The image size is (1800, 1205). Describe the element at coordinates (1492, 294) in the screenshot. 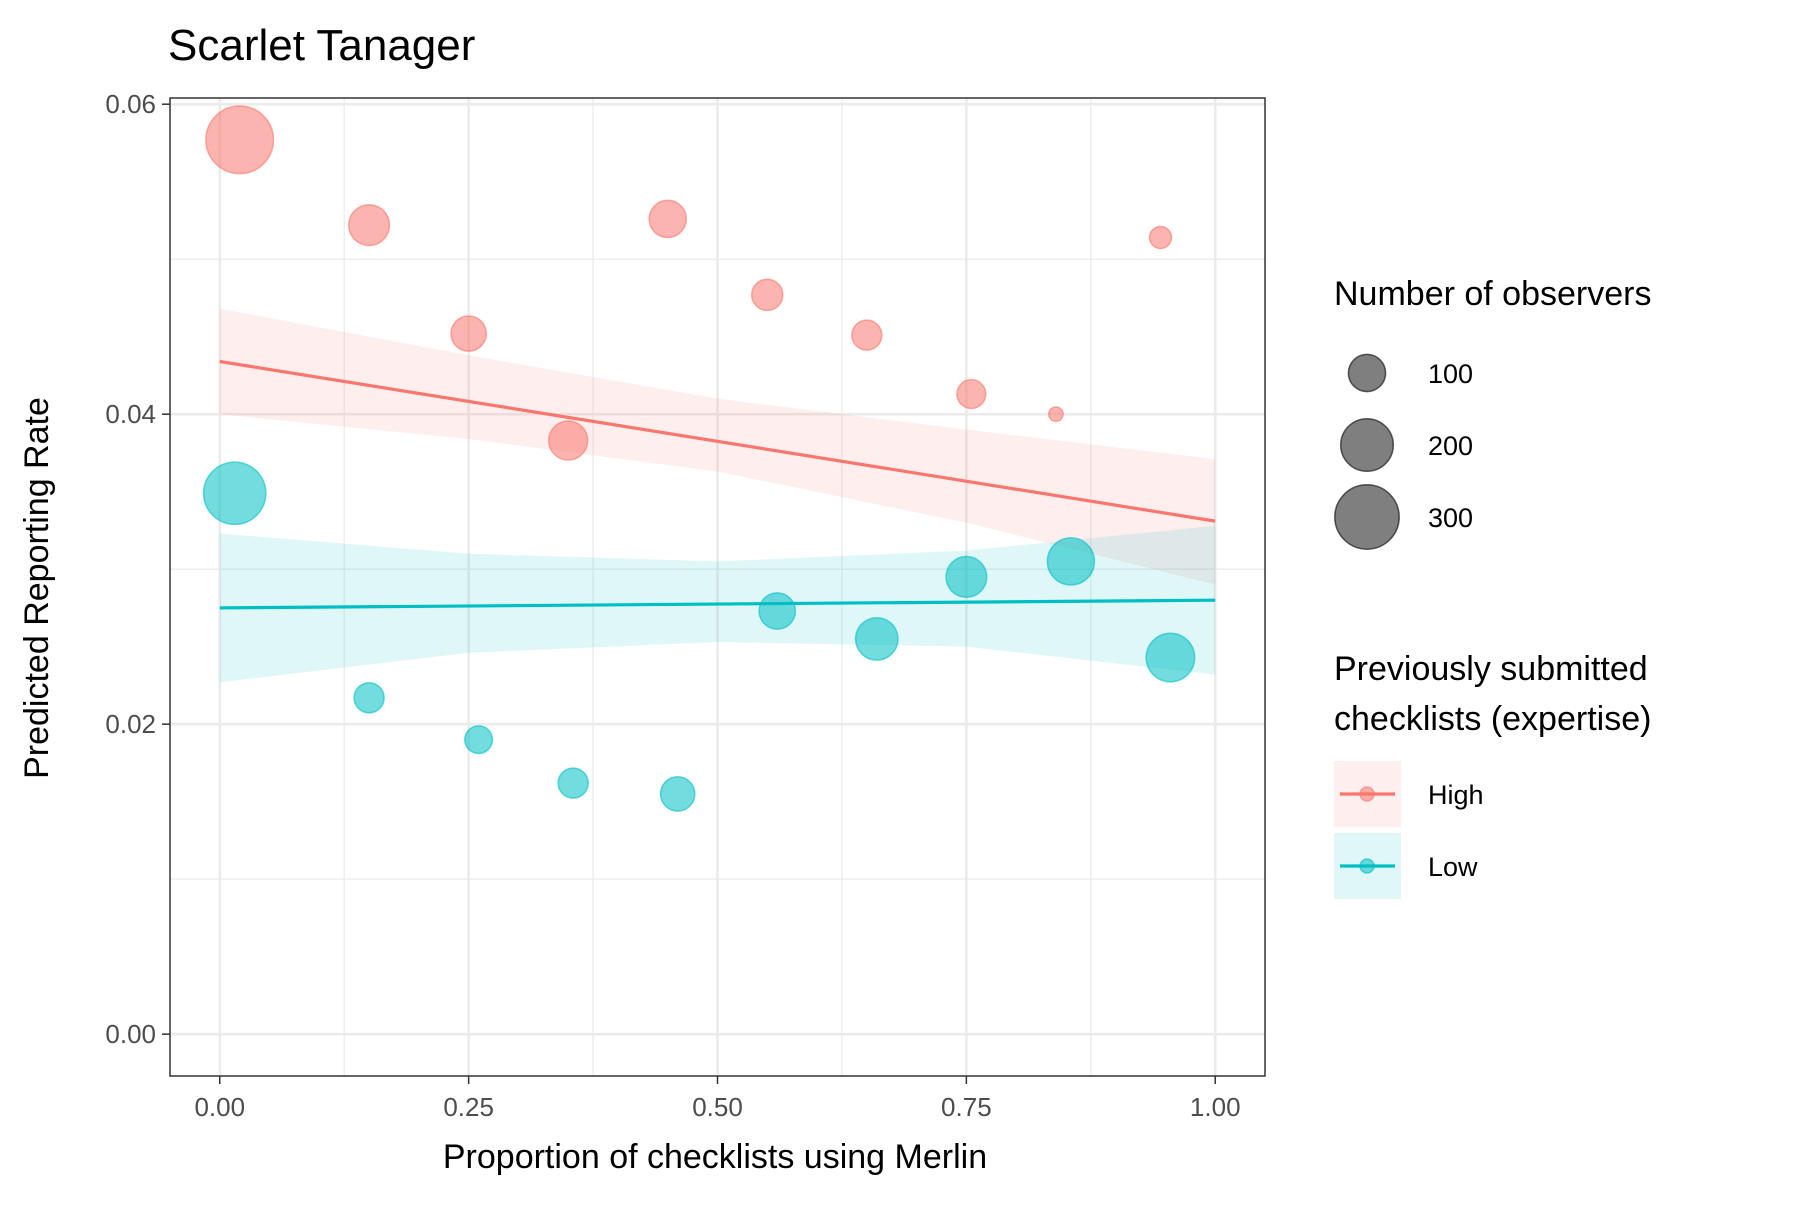

I see `size-legend-title: Number of observers` at that location.